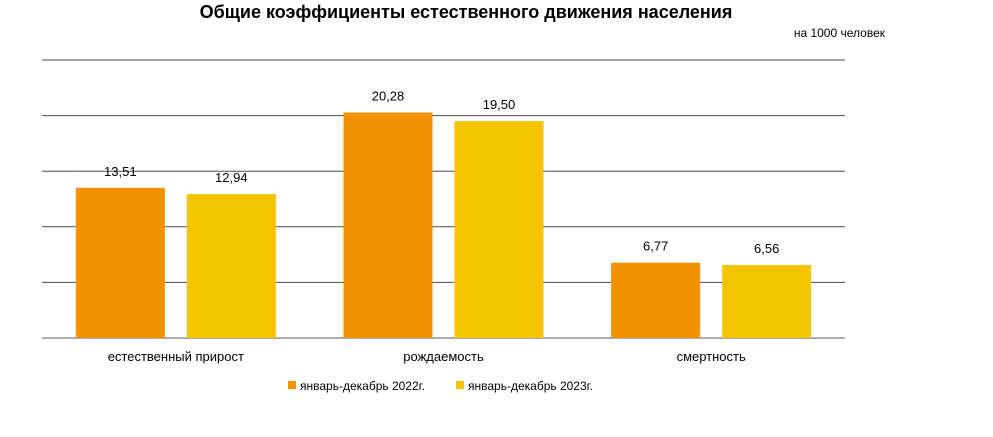 Image resolution: width=993 pixels, height=437 pixels. I want to click on data-label: 13,51, so click(120, 171).